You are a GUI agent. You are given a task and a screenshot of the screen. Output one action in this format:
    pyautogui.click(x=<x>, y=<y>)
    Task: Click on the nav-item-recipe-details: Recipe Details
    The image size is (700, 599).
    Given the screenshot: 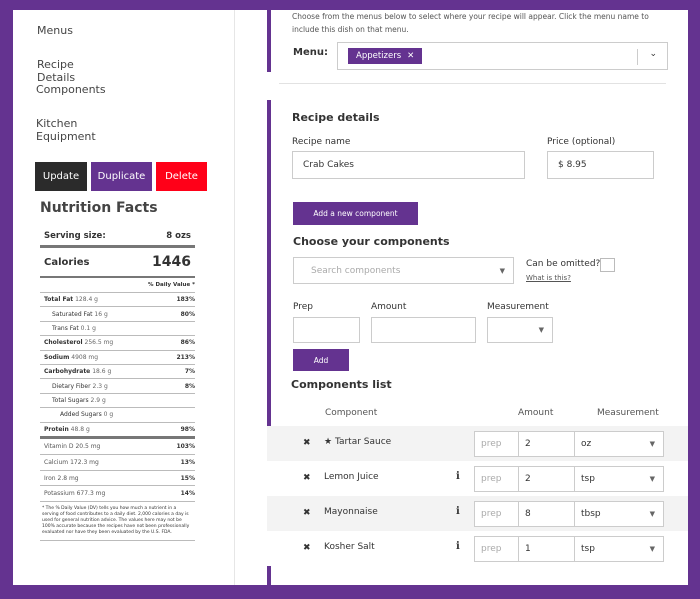 What is the action you would take?
    pyautogui.click(x=56, y=71)
    